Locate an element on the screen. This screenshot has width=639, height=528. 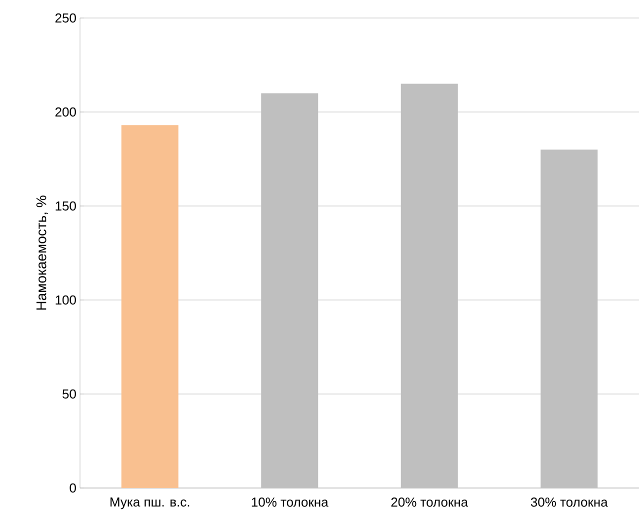
y-tick-label: 100 is located at coordinates (66, 300).